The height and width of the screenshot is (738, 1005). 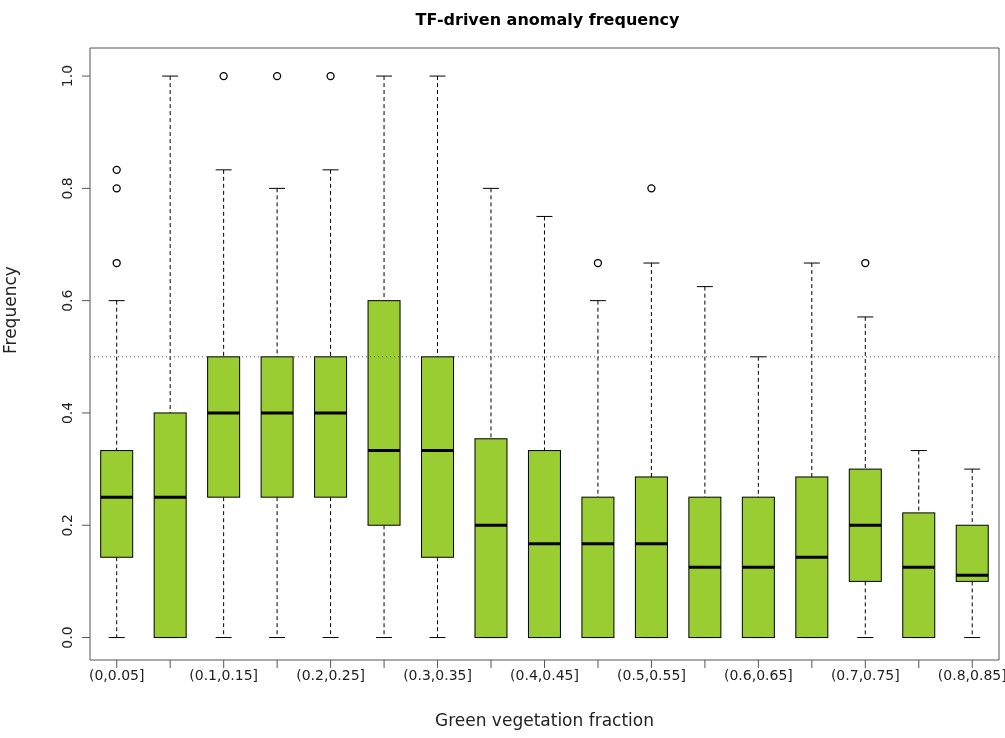 What do you see at coordinates (651, 674) in the screenshot?
I see `x-tick-label: (0.5,0.55]` at bounding box center [651, 674].